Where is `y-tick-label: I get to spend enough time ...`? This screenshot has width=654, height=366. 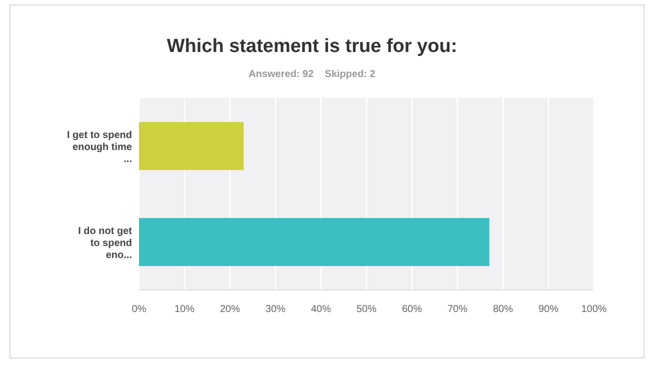
y-tick-label: I get to spend enough time ... is located at coordinates (99, 147).